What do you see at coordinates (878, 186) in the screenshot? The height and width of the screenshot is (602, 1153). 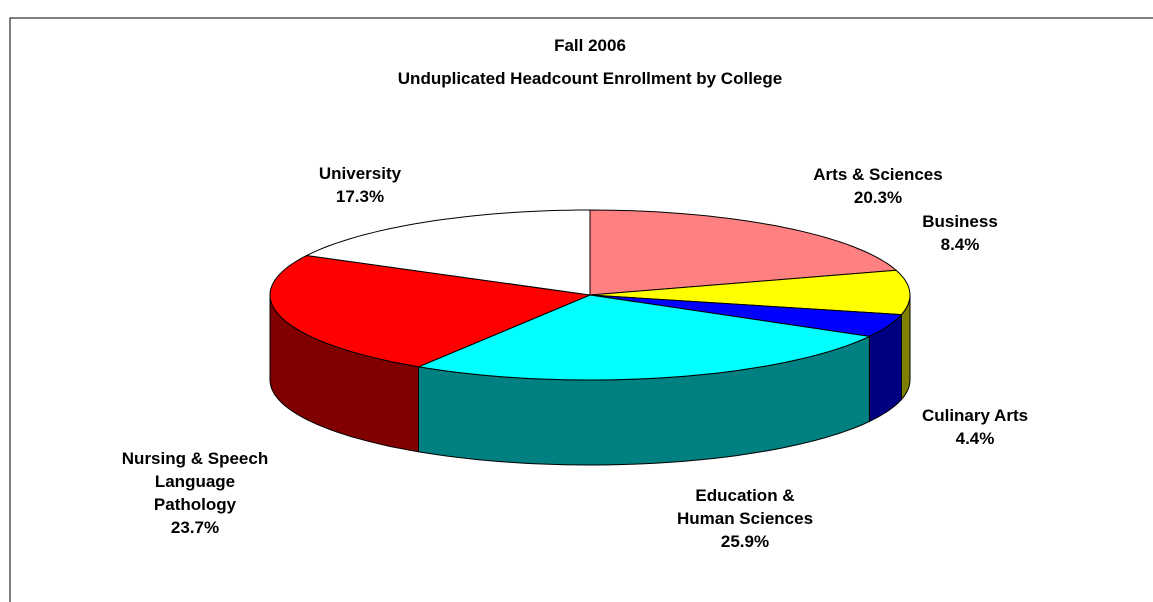 I see `data-label: Arts & Sciences 20.3%` at bounding box center [878, 186].